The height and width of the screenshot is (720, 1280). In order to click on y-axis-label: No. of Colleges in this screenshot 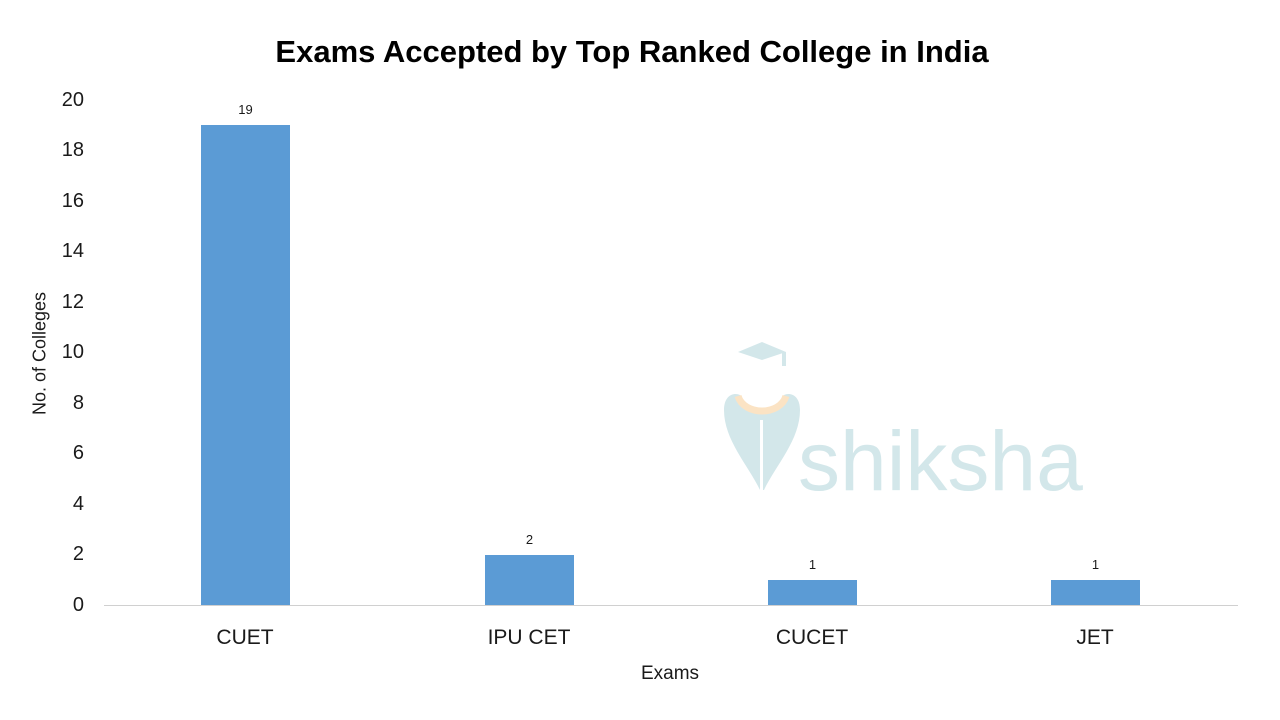, I will do `click(39, 353)`.